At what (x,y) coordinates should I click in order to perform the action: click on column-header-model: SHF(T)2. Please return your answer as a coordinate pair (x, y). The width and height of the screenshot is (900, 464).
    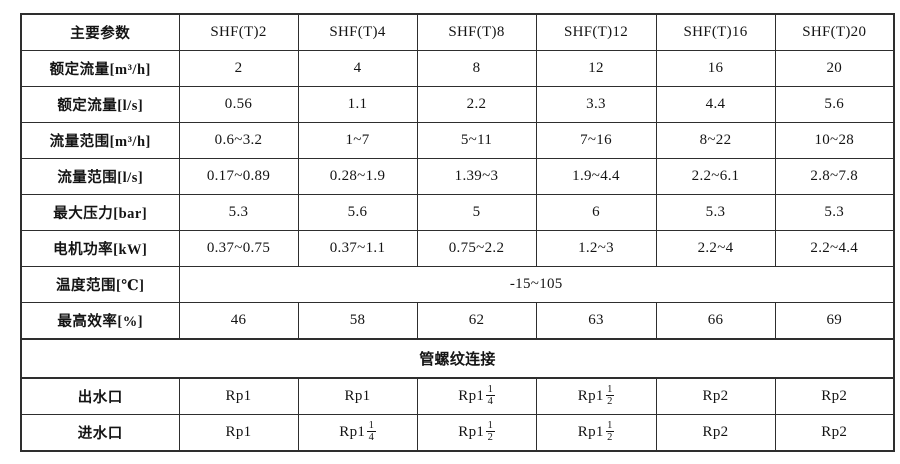
    Looking at the image, I should click on (238, 32).